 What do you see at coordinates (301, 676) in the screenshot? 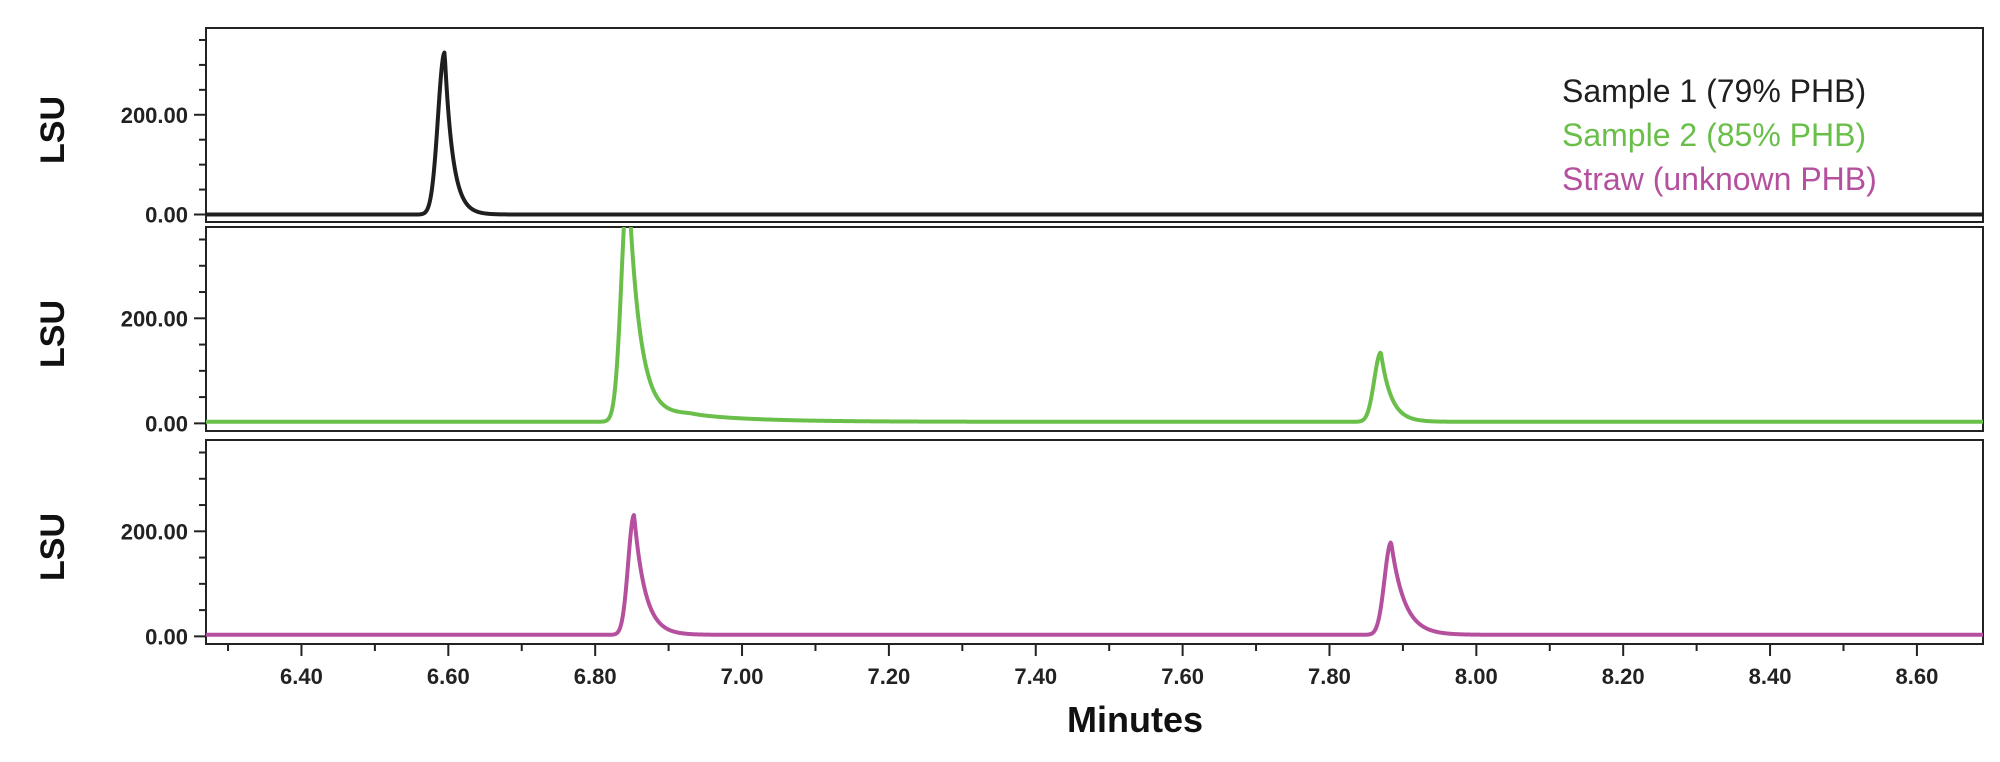
I see `x-tick-label: 6.40` at bounding box center [301, 676].